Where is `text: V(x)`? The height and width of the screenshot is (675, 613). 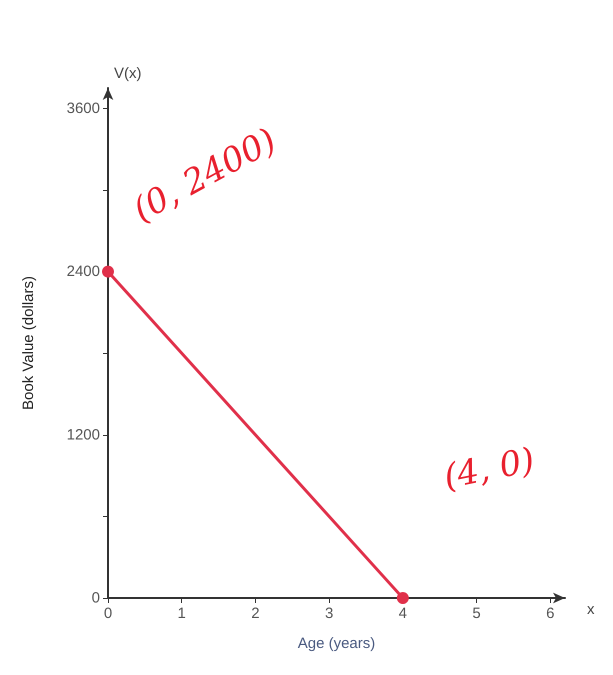 text: V(x) is located at coordinates (128, 73).